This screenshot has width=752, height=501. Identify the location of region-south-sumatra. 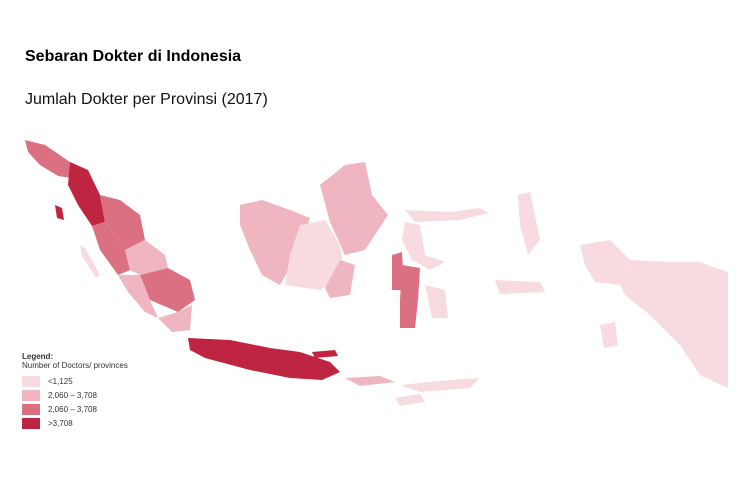
(167, 290).